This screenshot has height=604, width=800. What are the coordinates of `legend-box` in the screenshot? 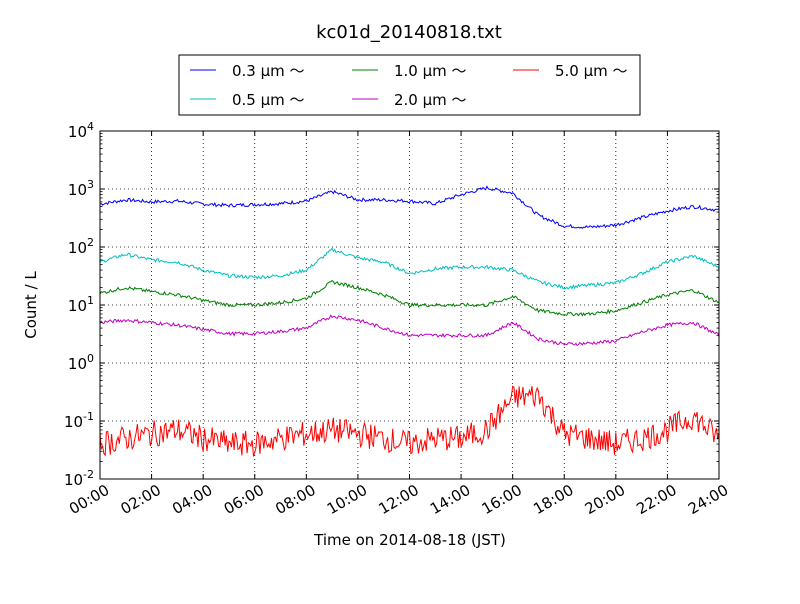 It's located at (409, 85).